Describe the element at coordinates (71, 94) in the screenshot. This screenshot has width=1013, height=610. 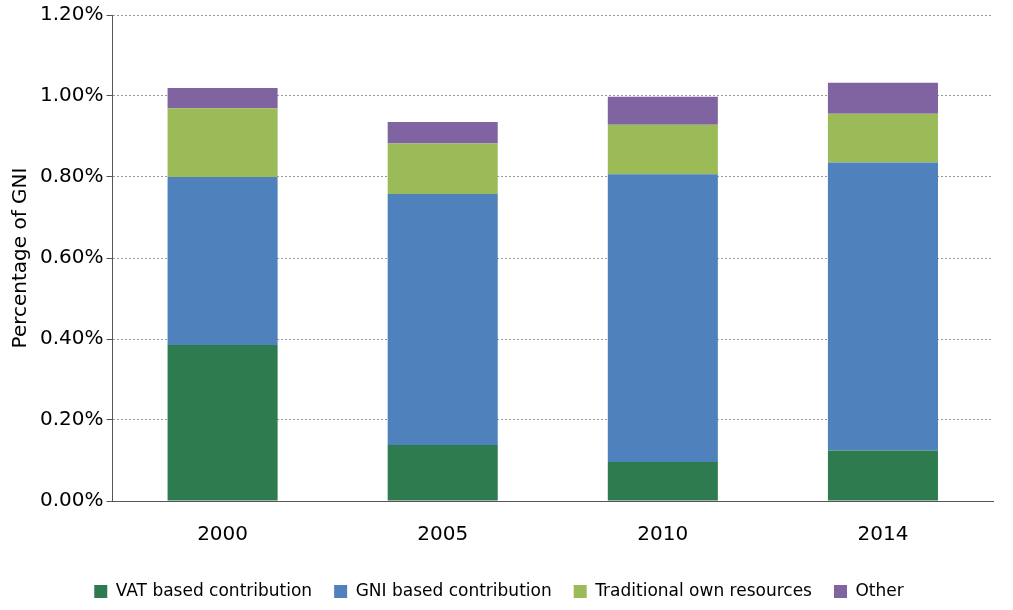
I see `y-tick-label: 1.00%` at that location.